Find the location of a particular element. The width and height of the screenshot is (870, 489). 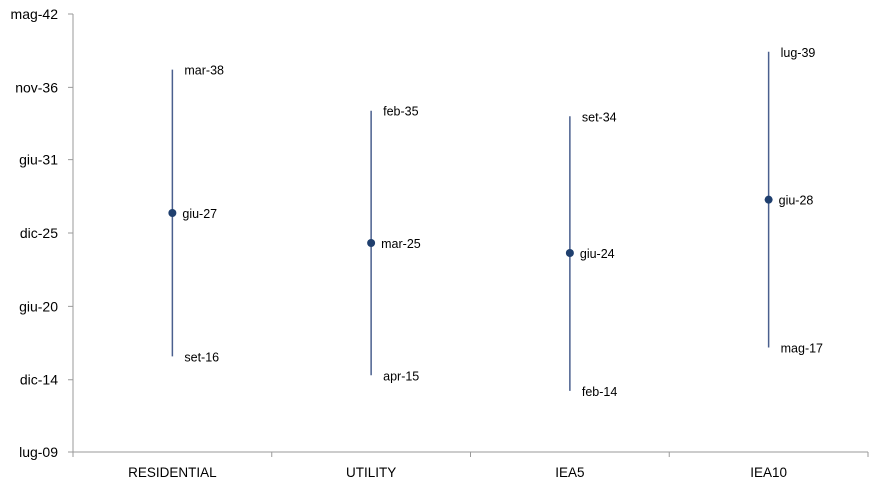

mid-label: giu-27 is located at coordinates (199, 214).